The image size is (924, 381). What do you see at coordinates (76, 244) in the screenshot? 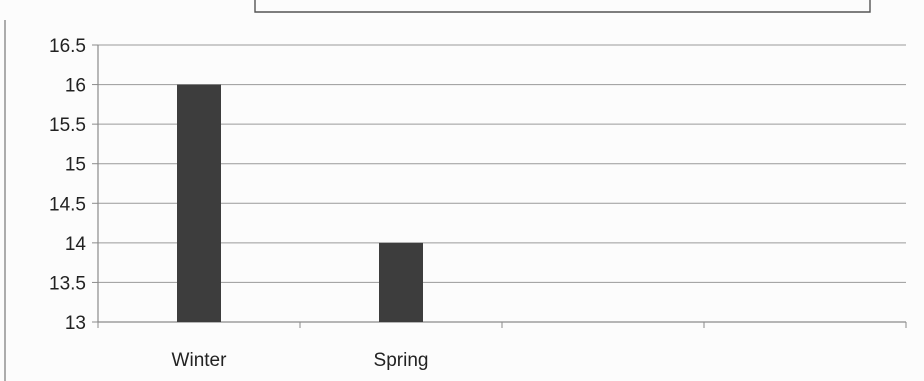
I see `y-tick-label: 14` at bounding box center [76, 244].